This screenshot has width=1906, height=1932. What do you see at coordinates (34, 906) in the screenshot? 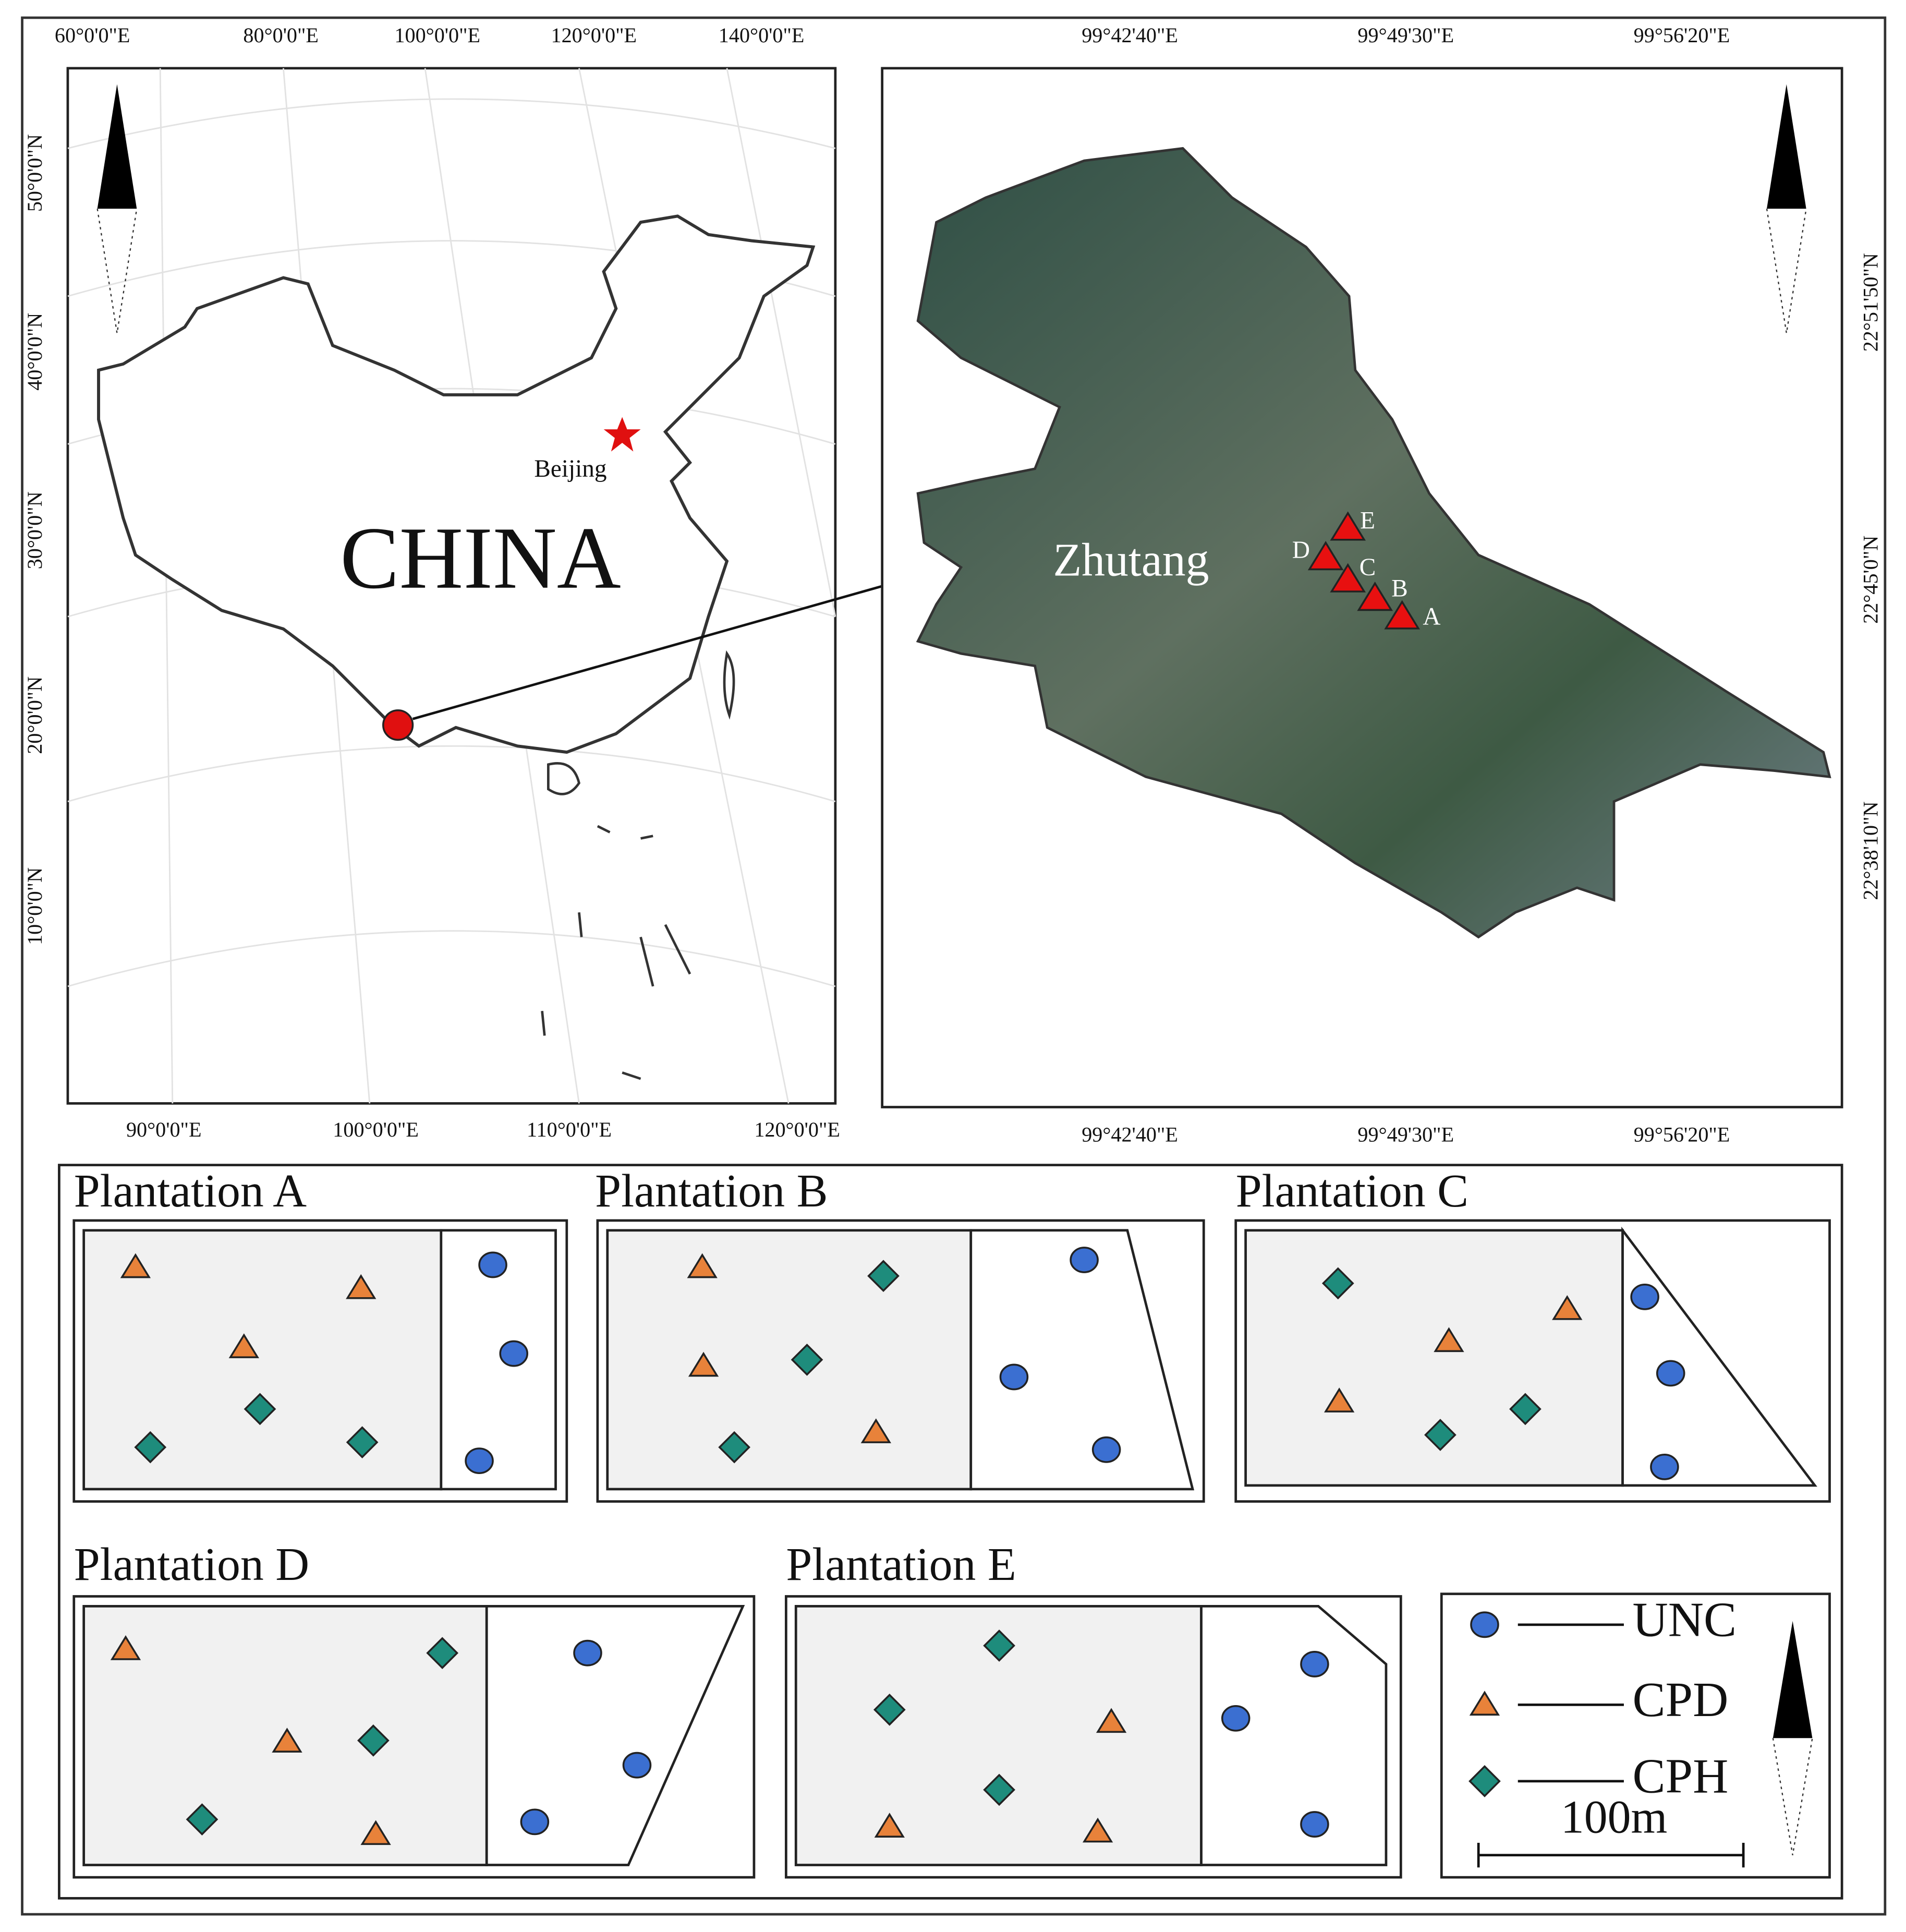
I see `tick-label: 10°0'0"N` at bounding box center [34, 906].